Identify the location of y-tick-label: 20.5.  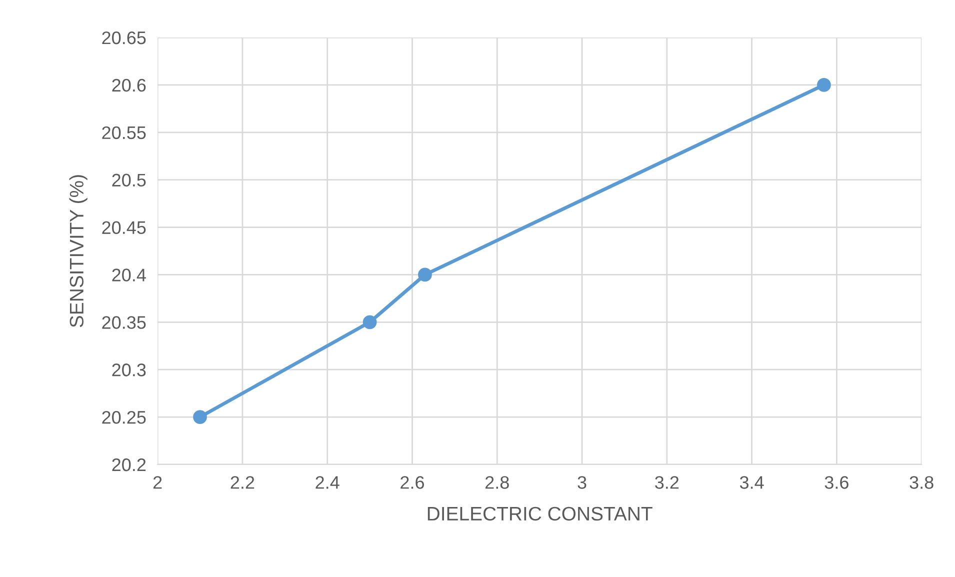
(129, 180).